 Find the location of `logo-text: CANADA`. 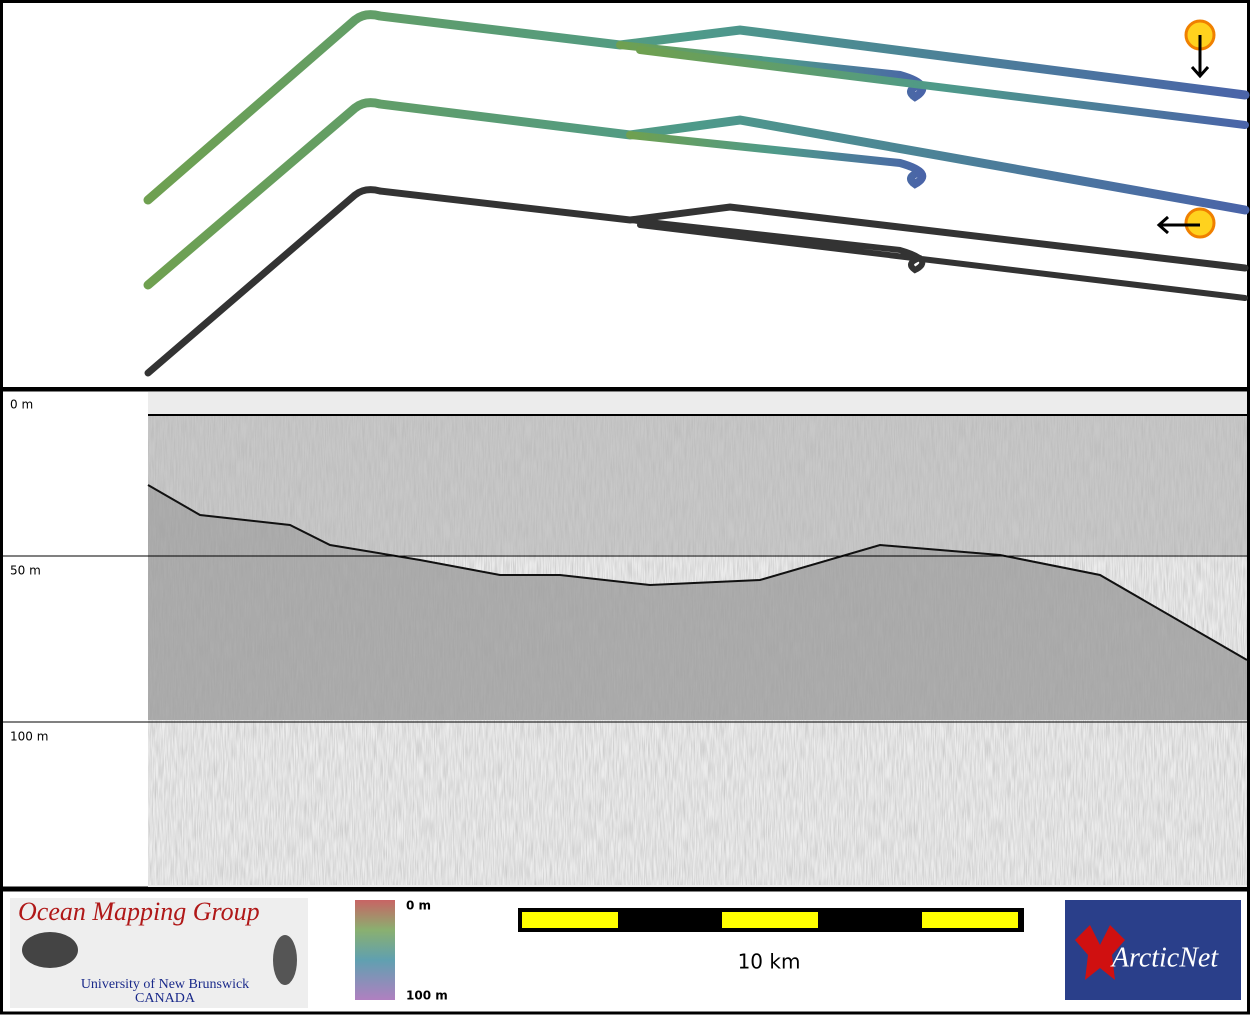

logo-text: CANADA is located at coordinates (165, 998).